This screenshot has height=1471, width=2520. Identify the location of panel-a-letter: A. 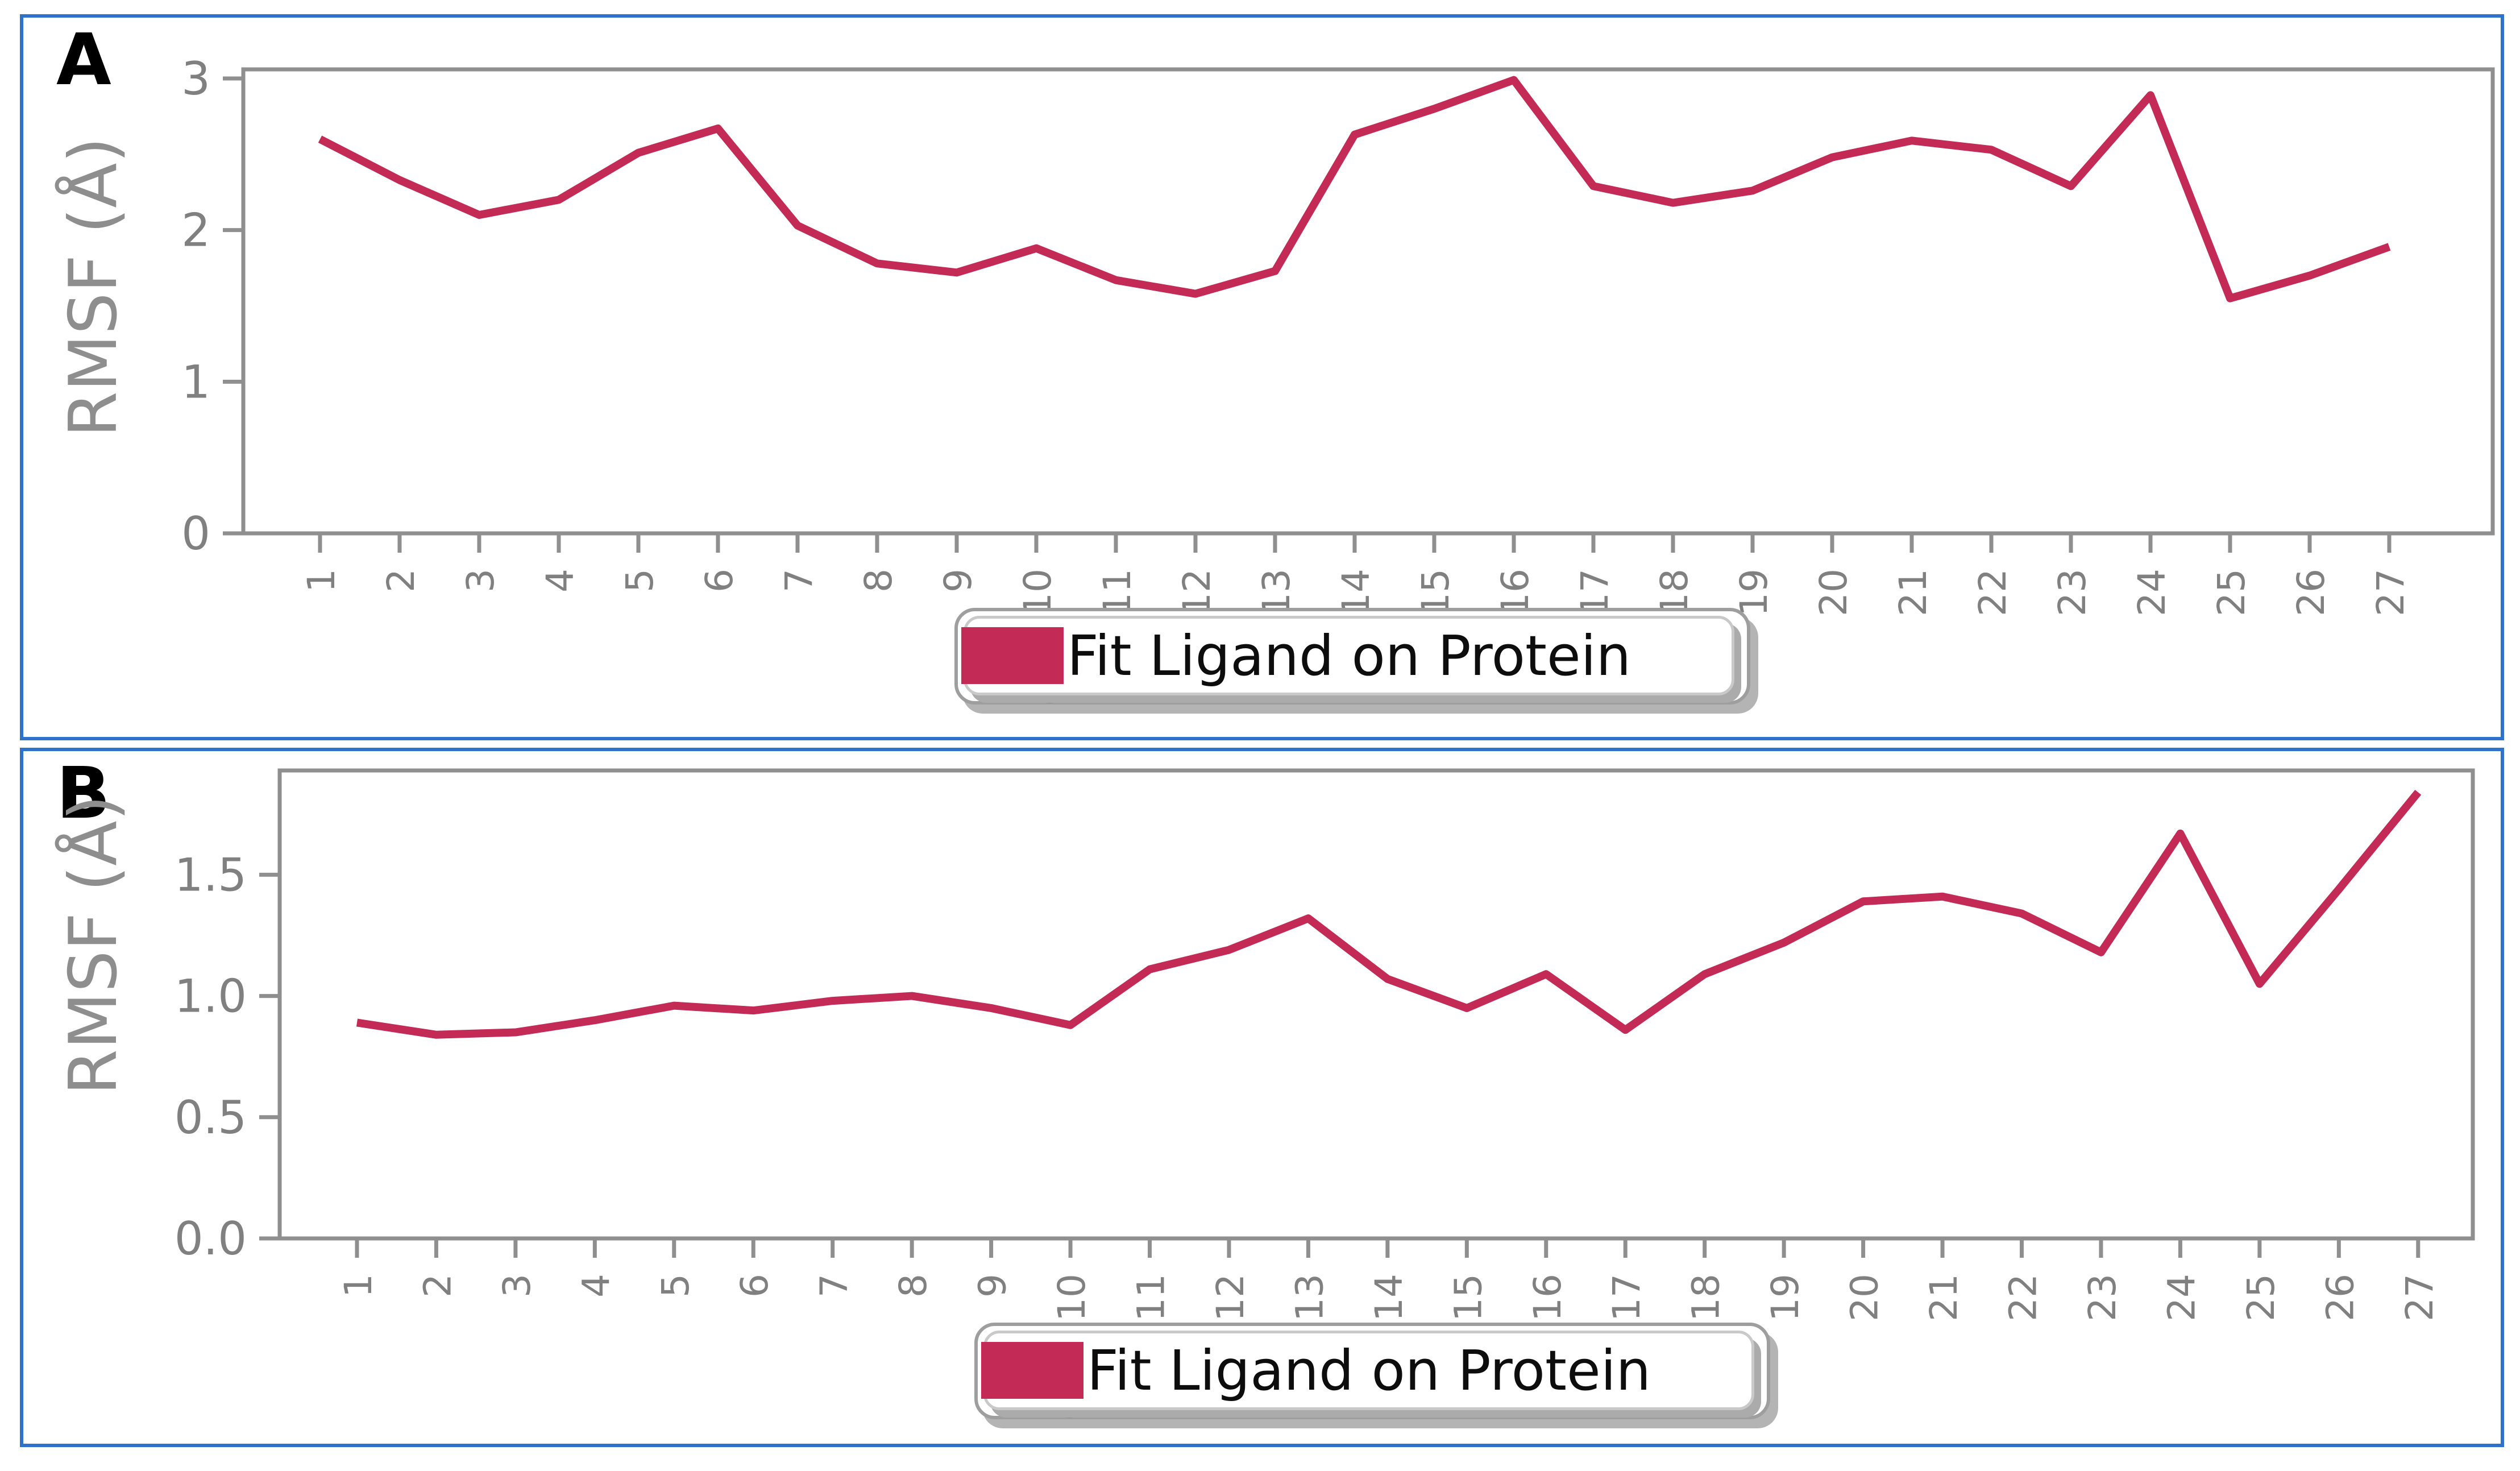
(83, 60).